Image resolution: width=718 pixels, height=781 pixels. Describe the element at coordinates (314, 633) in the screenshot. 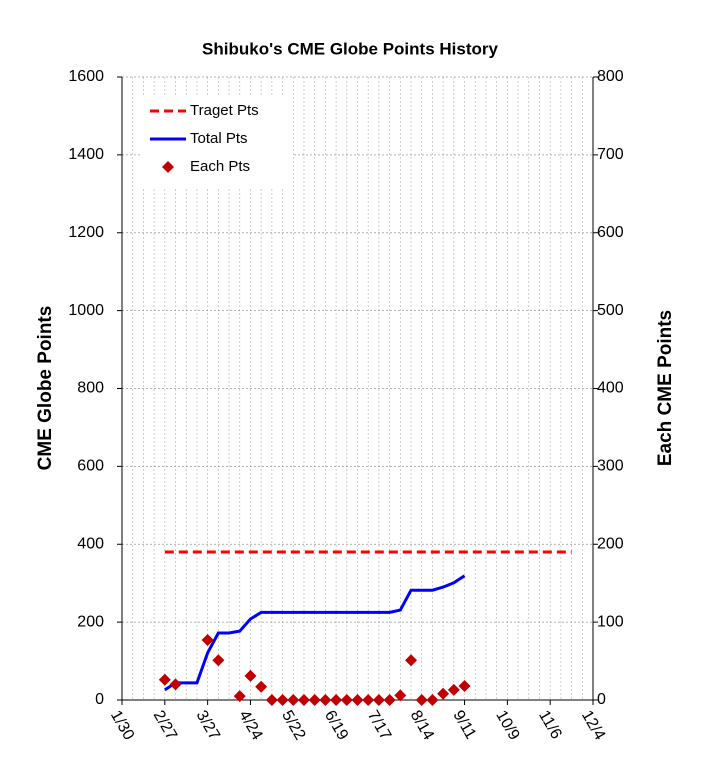

I see `line` at that location.